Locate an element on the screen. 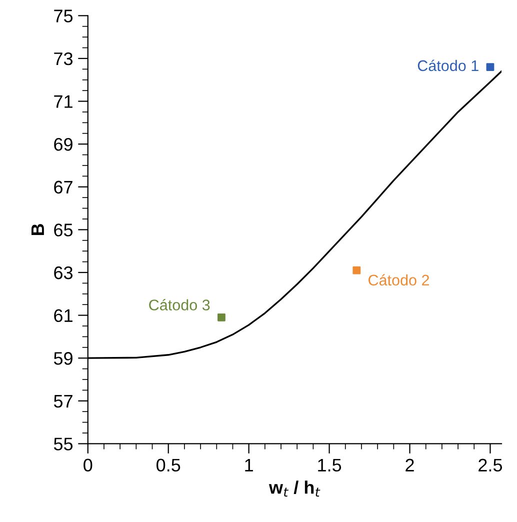 The height and width of the screenshot is (522, 517). y-tick-label: 55 is located at coordinates (63, 444).